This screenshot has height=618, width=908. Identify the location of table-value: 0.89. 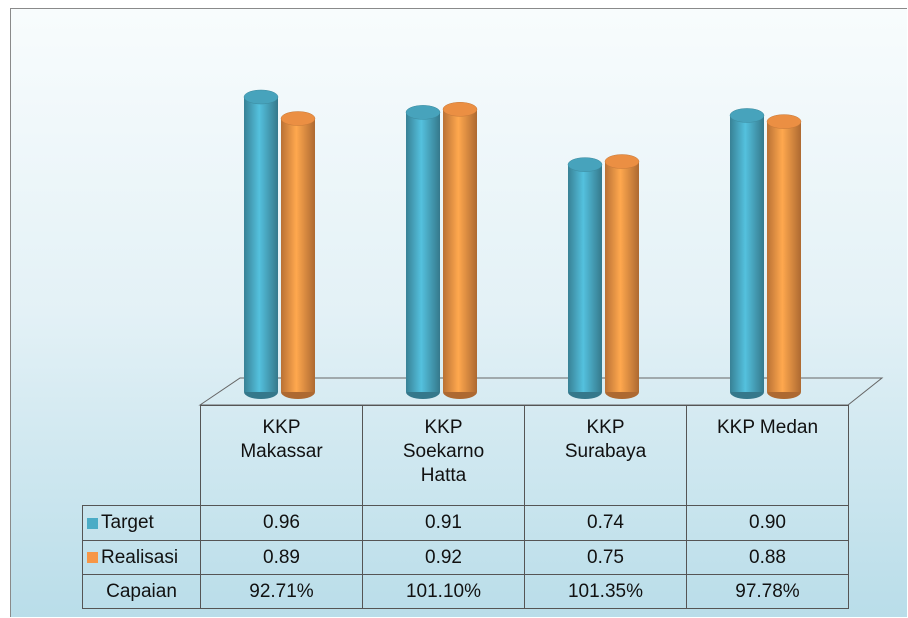
(281, 557).